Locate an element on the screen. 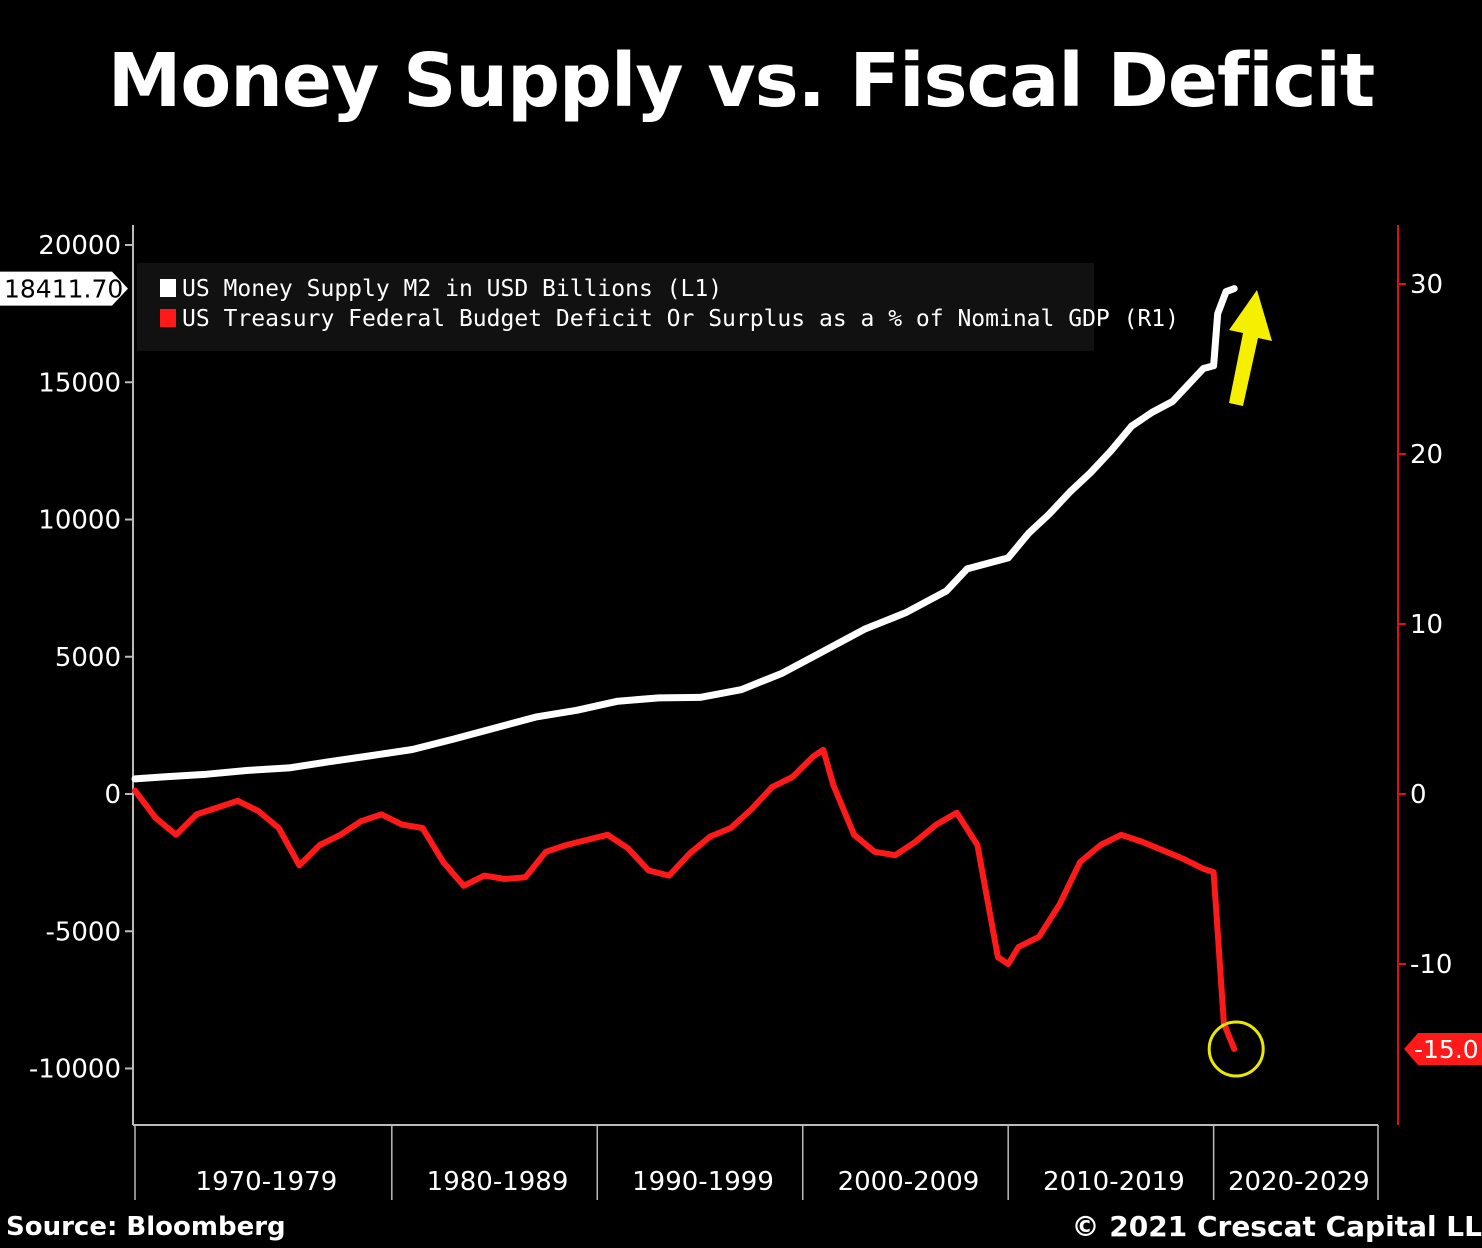 This screenshot has width=1482, height=1248. legend-box is located at coordinates (615, 307).